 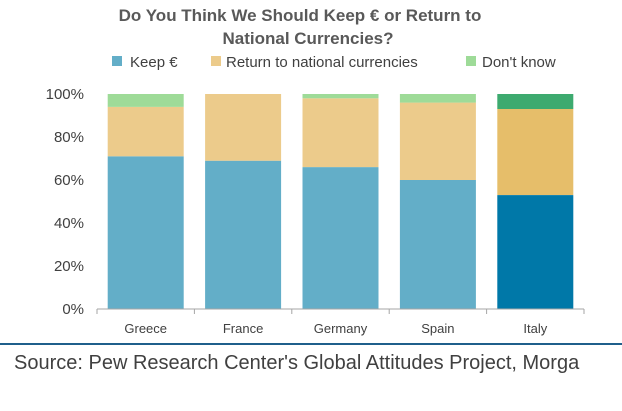 I want to click on bar-germany-return-to-national-currencies, so click(x=340, y=133).